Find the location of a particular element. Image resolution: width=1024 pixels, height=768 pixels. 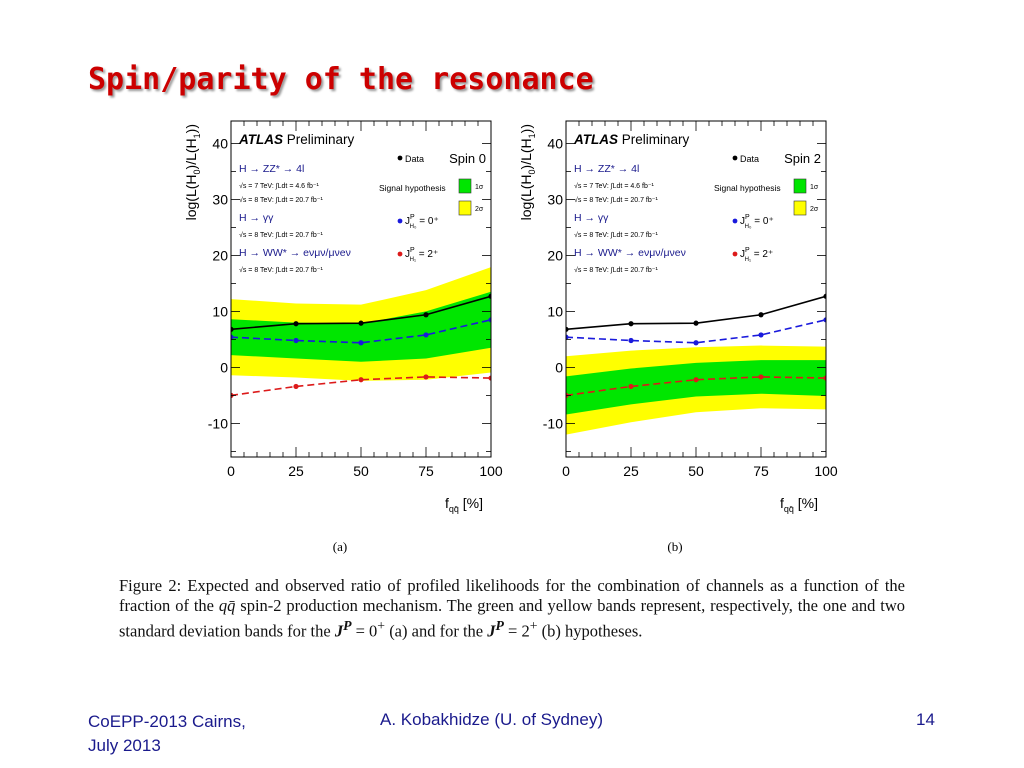

y-tick-label: 0 is located at coordinates (224, 367).